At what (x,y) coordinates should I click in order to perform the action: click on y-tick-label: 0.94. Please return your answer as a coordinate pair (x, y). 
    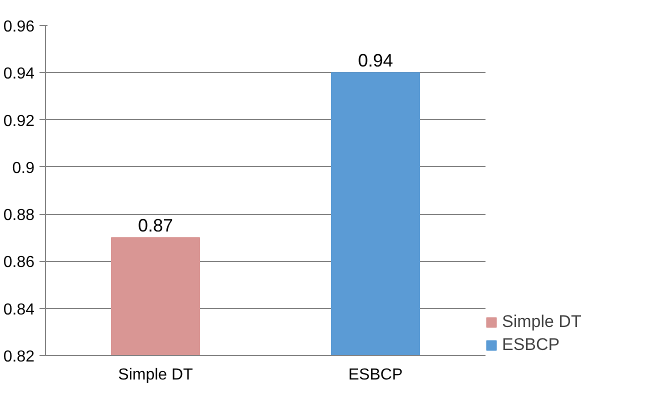
    Looking at the image, I should click on (19, 74).